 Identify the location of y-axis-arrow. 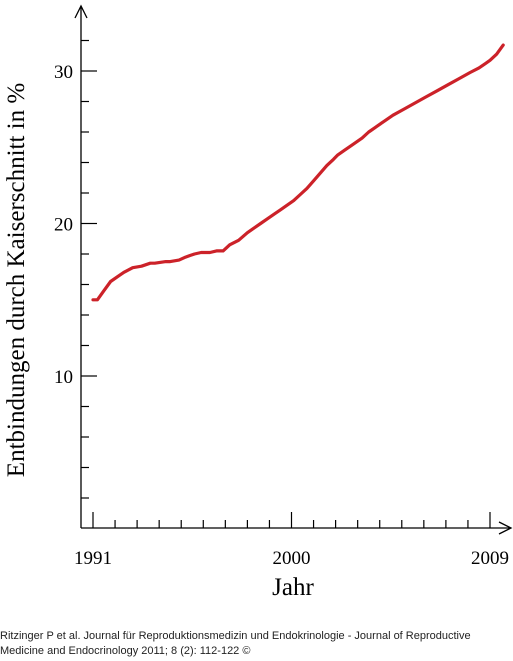
(81, 11).